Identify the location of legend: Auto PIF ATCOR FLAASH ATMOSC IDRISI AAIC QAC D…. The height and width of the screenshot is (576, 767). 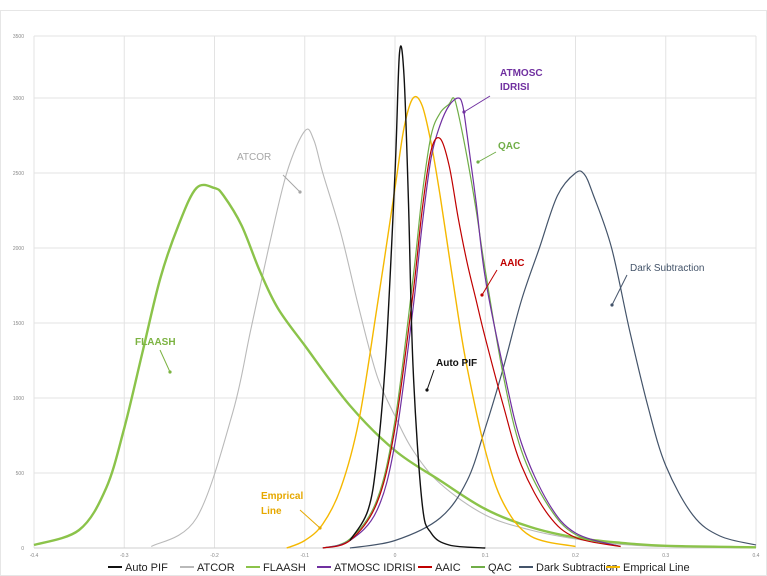
(399, 568).